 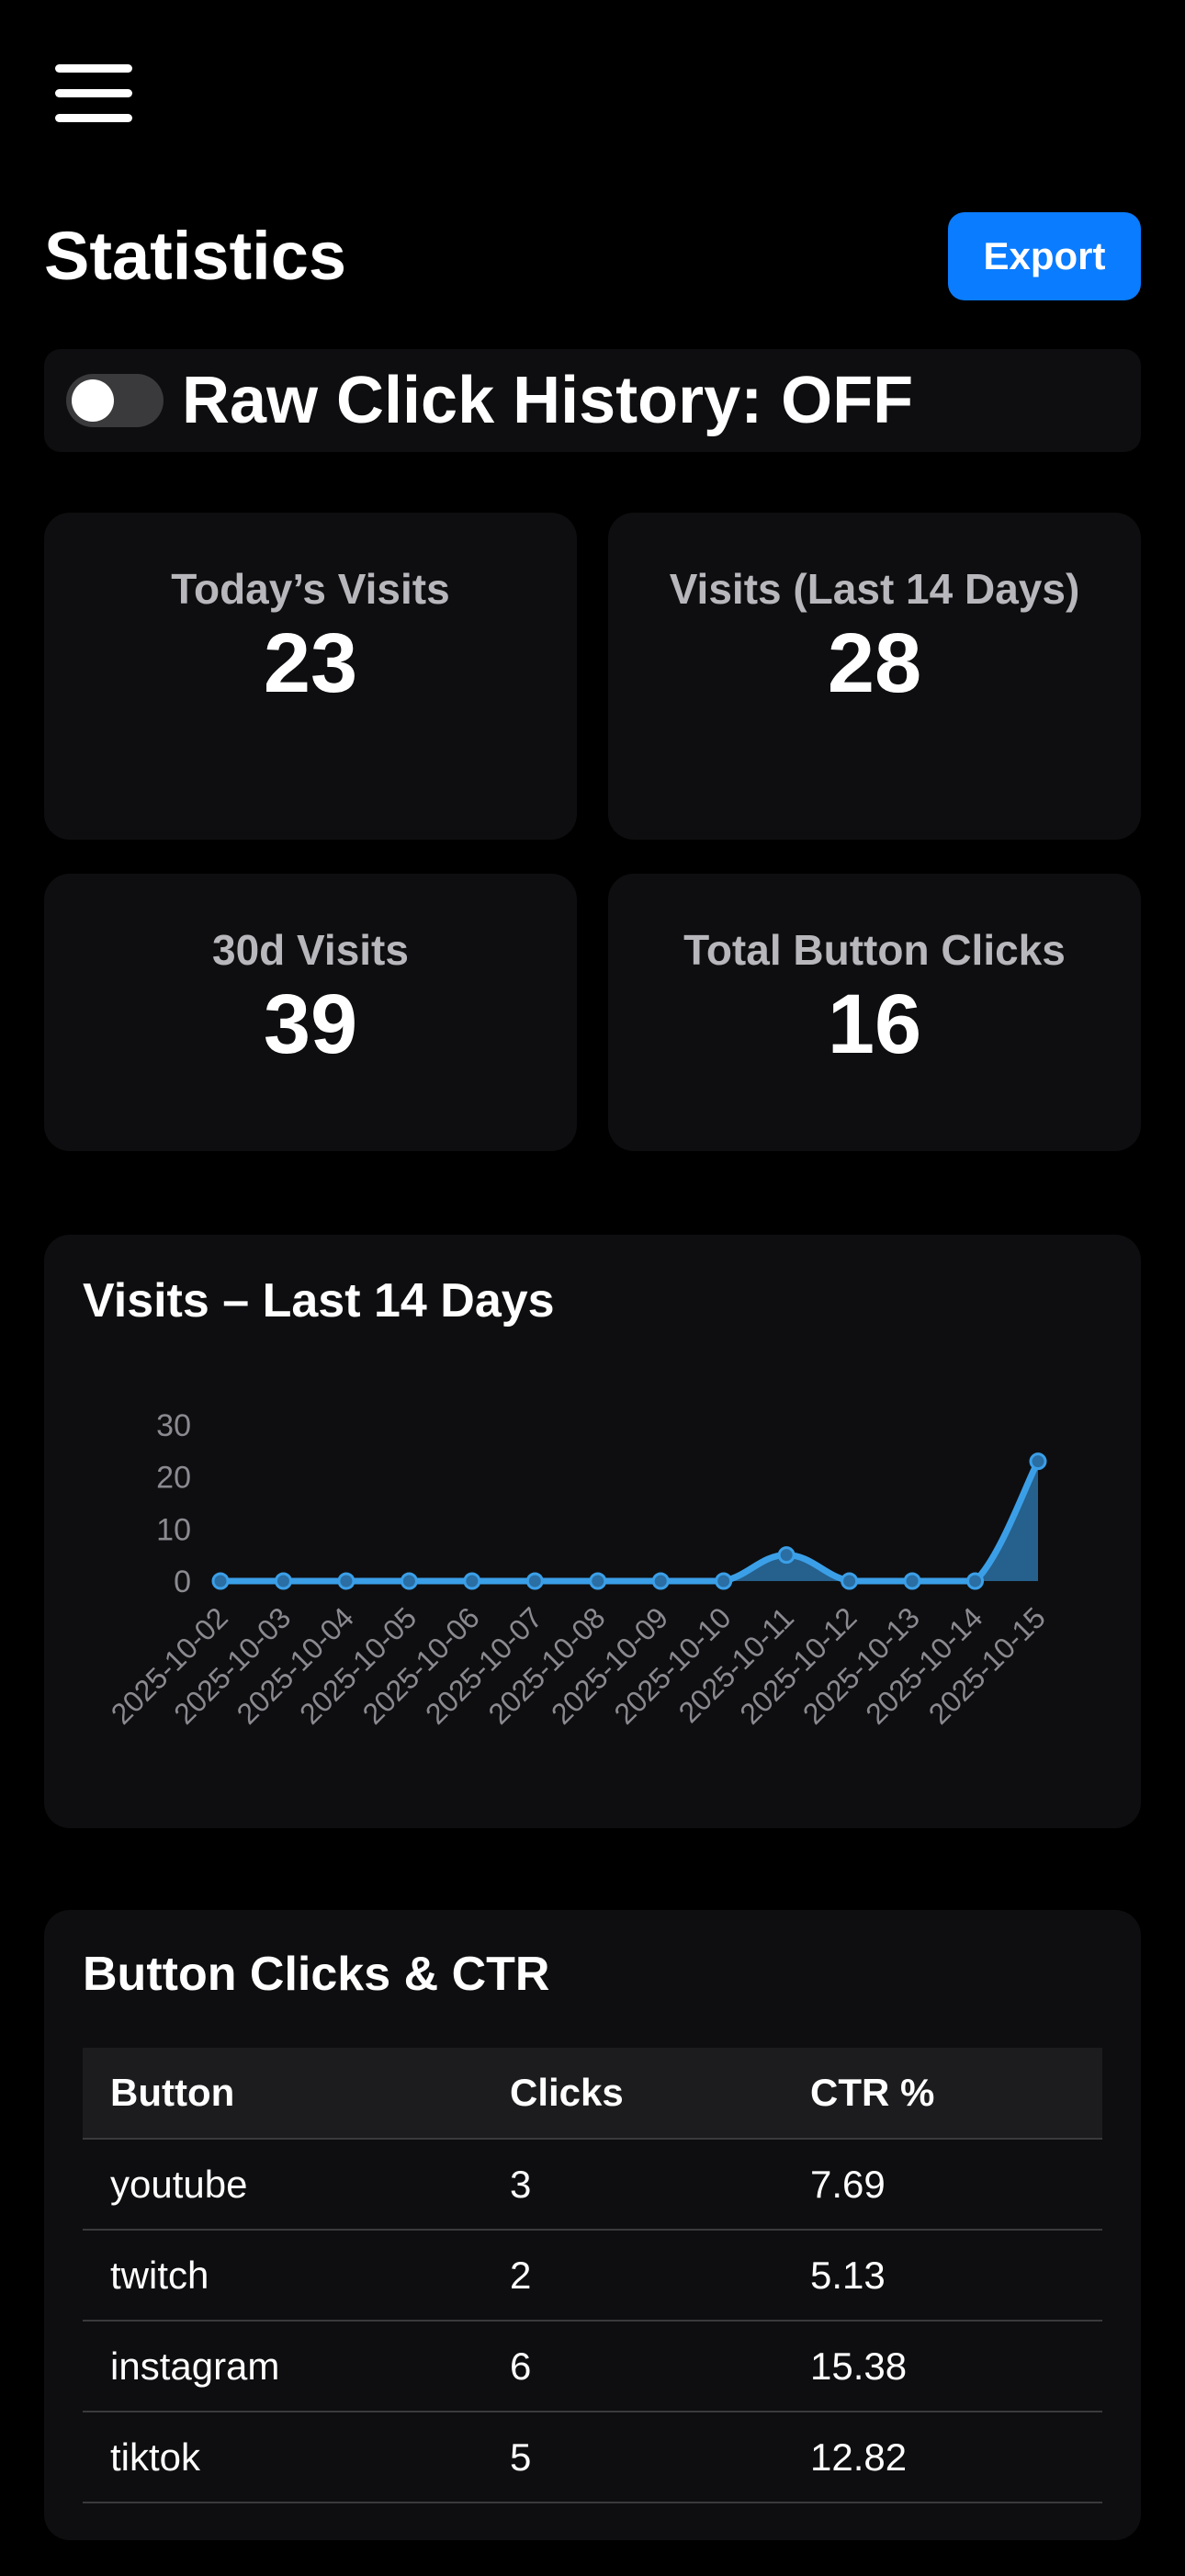 What do you see at coordinates (316, 1974) in the screenshot?
I see `table-title: Button Clicks & CTR` at bounding box center [316, 1974].